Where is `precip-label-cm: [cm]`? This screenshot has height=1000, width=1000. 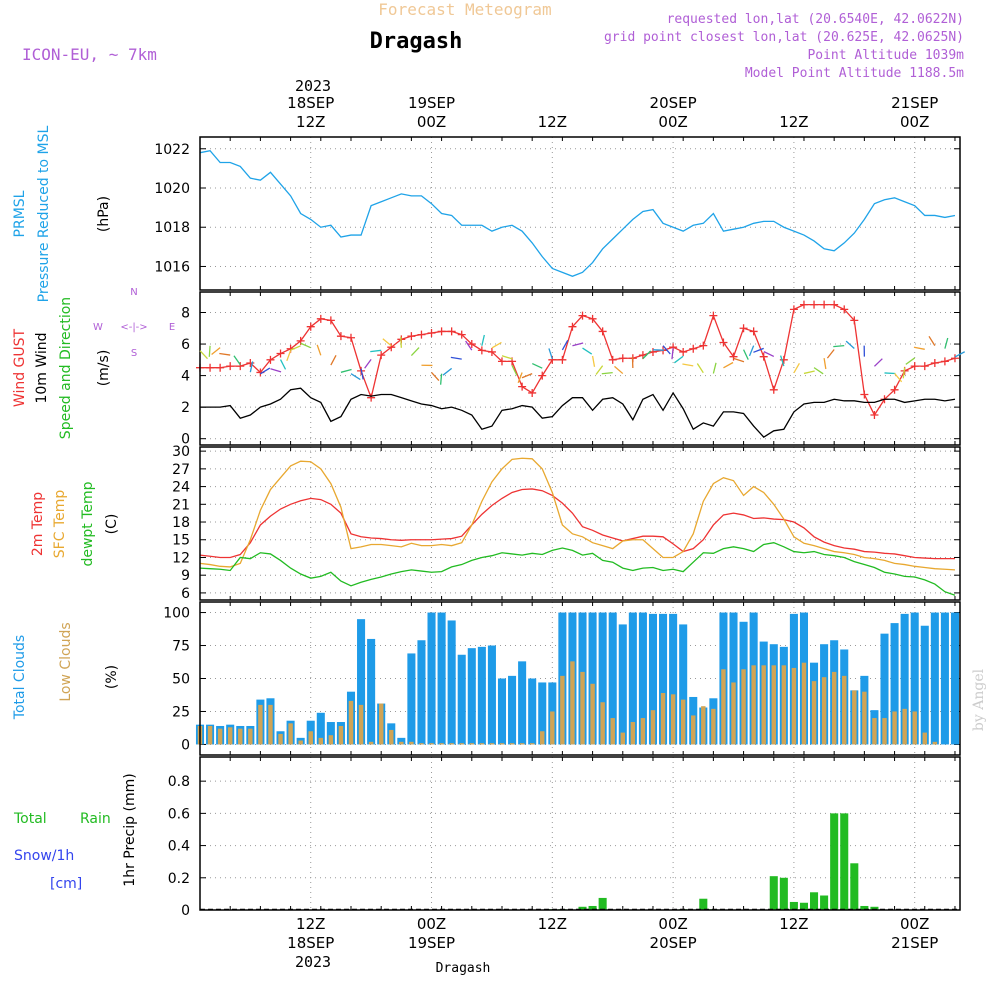 precip-label-cm: [cm] is located at coordinates (66, 884).